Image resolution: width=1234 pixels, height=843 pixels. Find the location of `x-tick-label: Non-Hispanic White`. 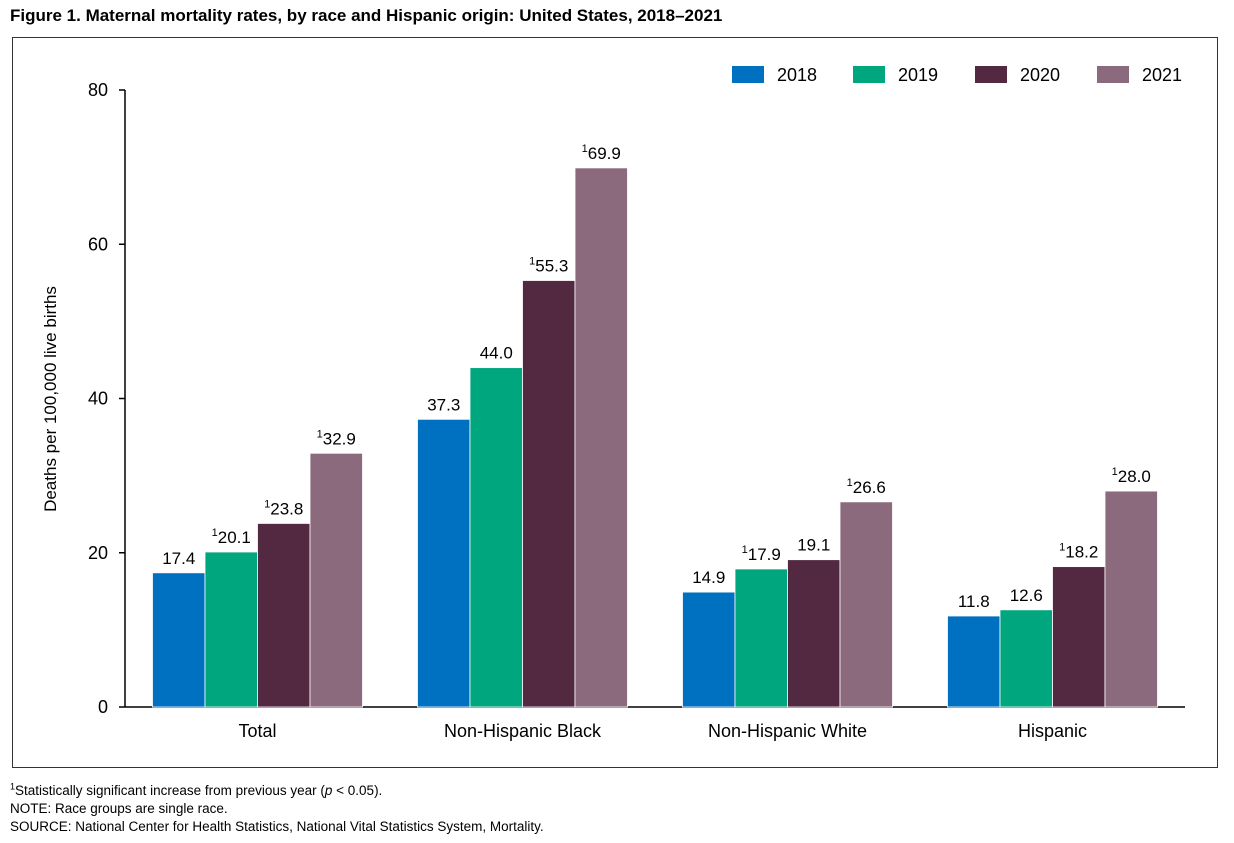

x-tick-label: Non-Hispanic White is located at coordinates (787, 731).